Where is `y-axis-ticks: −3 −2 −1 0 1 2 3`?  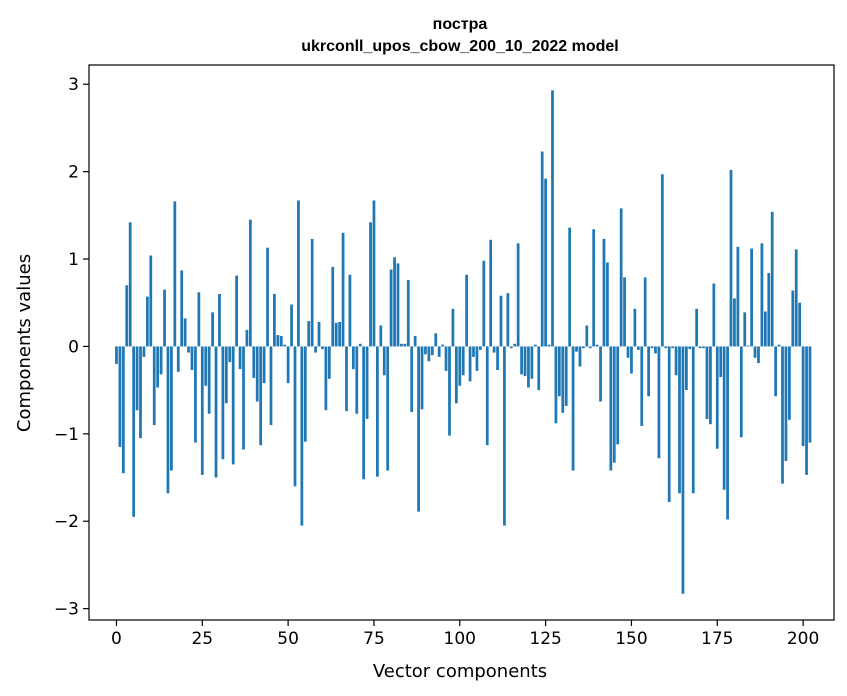 y-axis-ticks: −3 −2 −1 0 1 2 3 is located at coordinates (71, 347).